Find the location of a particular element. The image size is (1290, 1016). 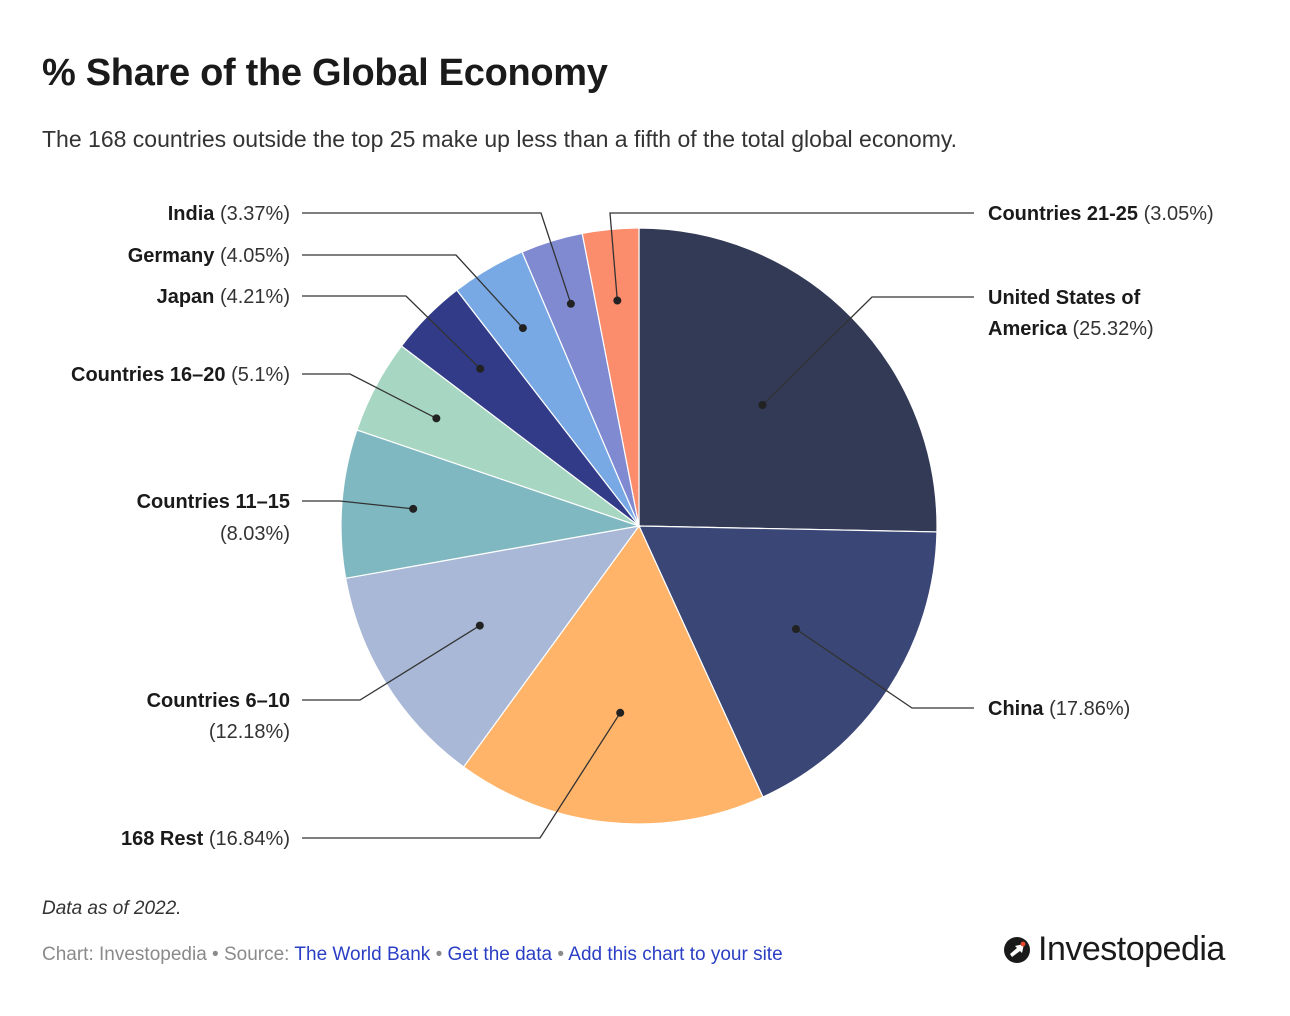

slice-label-germany: Germany (4.05%) is located at coordinates (209, 256).